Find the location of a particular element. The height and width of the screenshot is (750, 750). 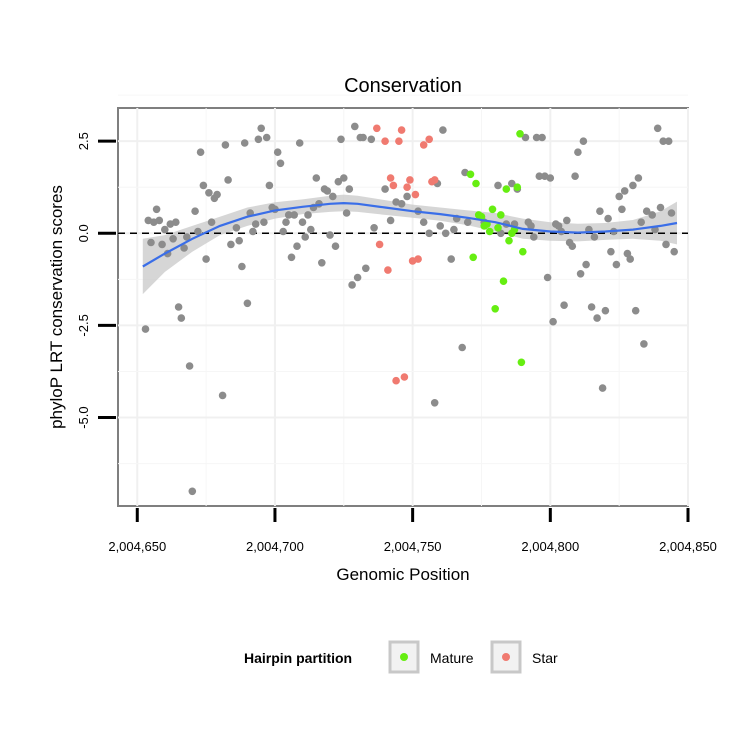

y-tick-label: 2.5 is located at coordinates (83, 141).